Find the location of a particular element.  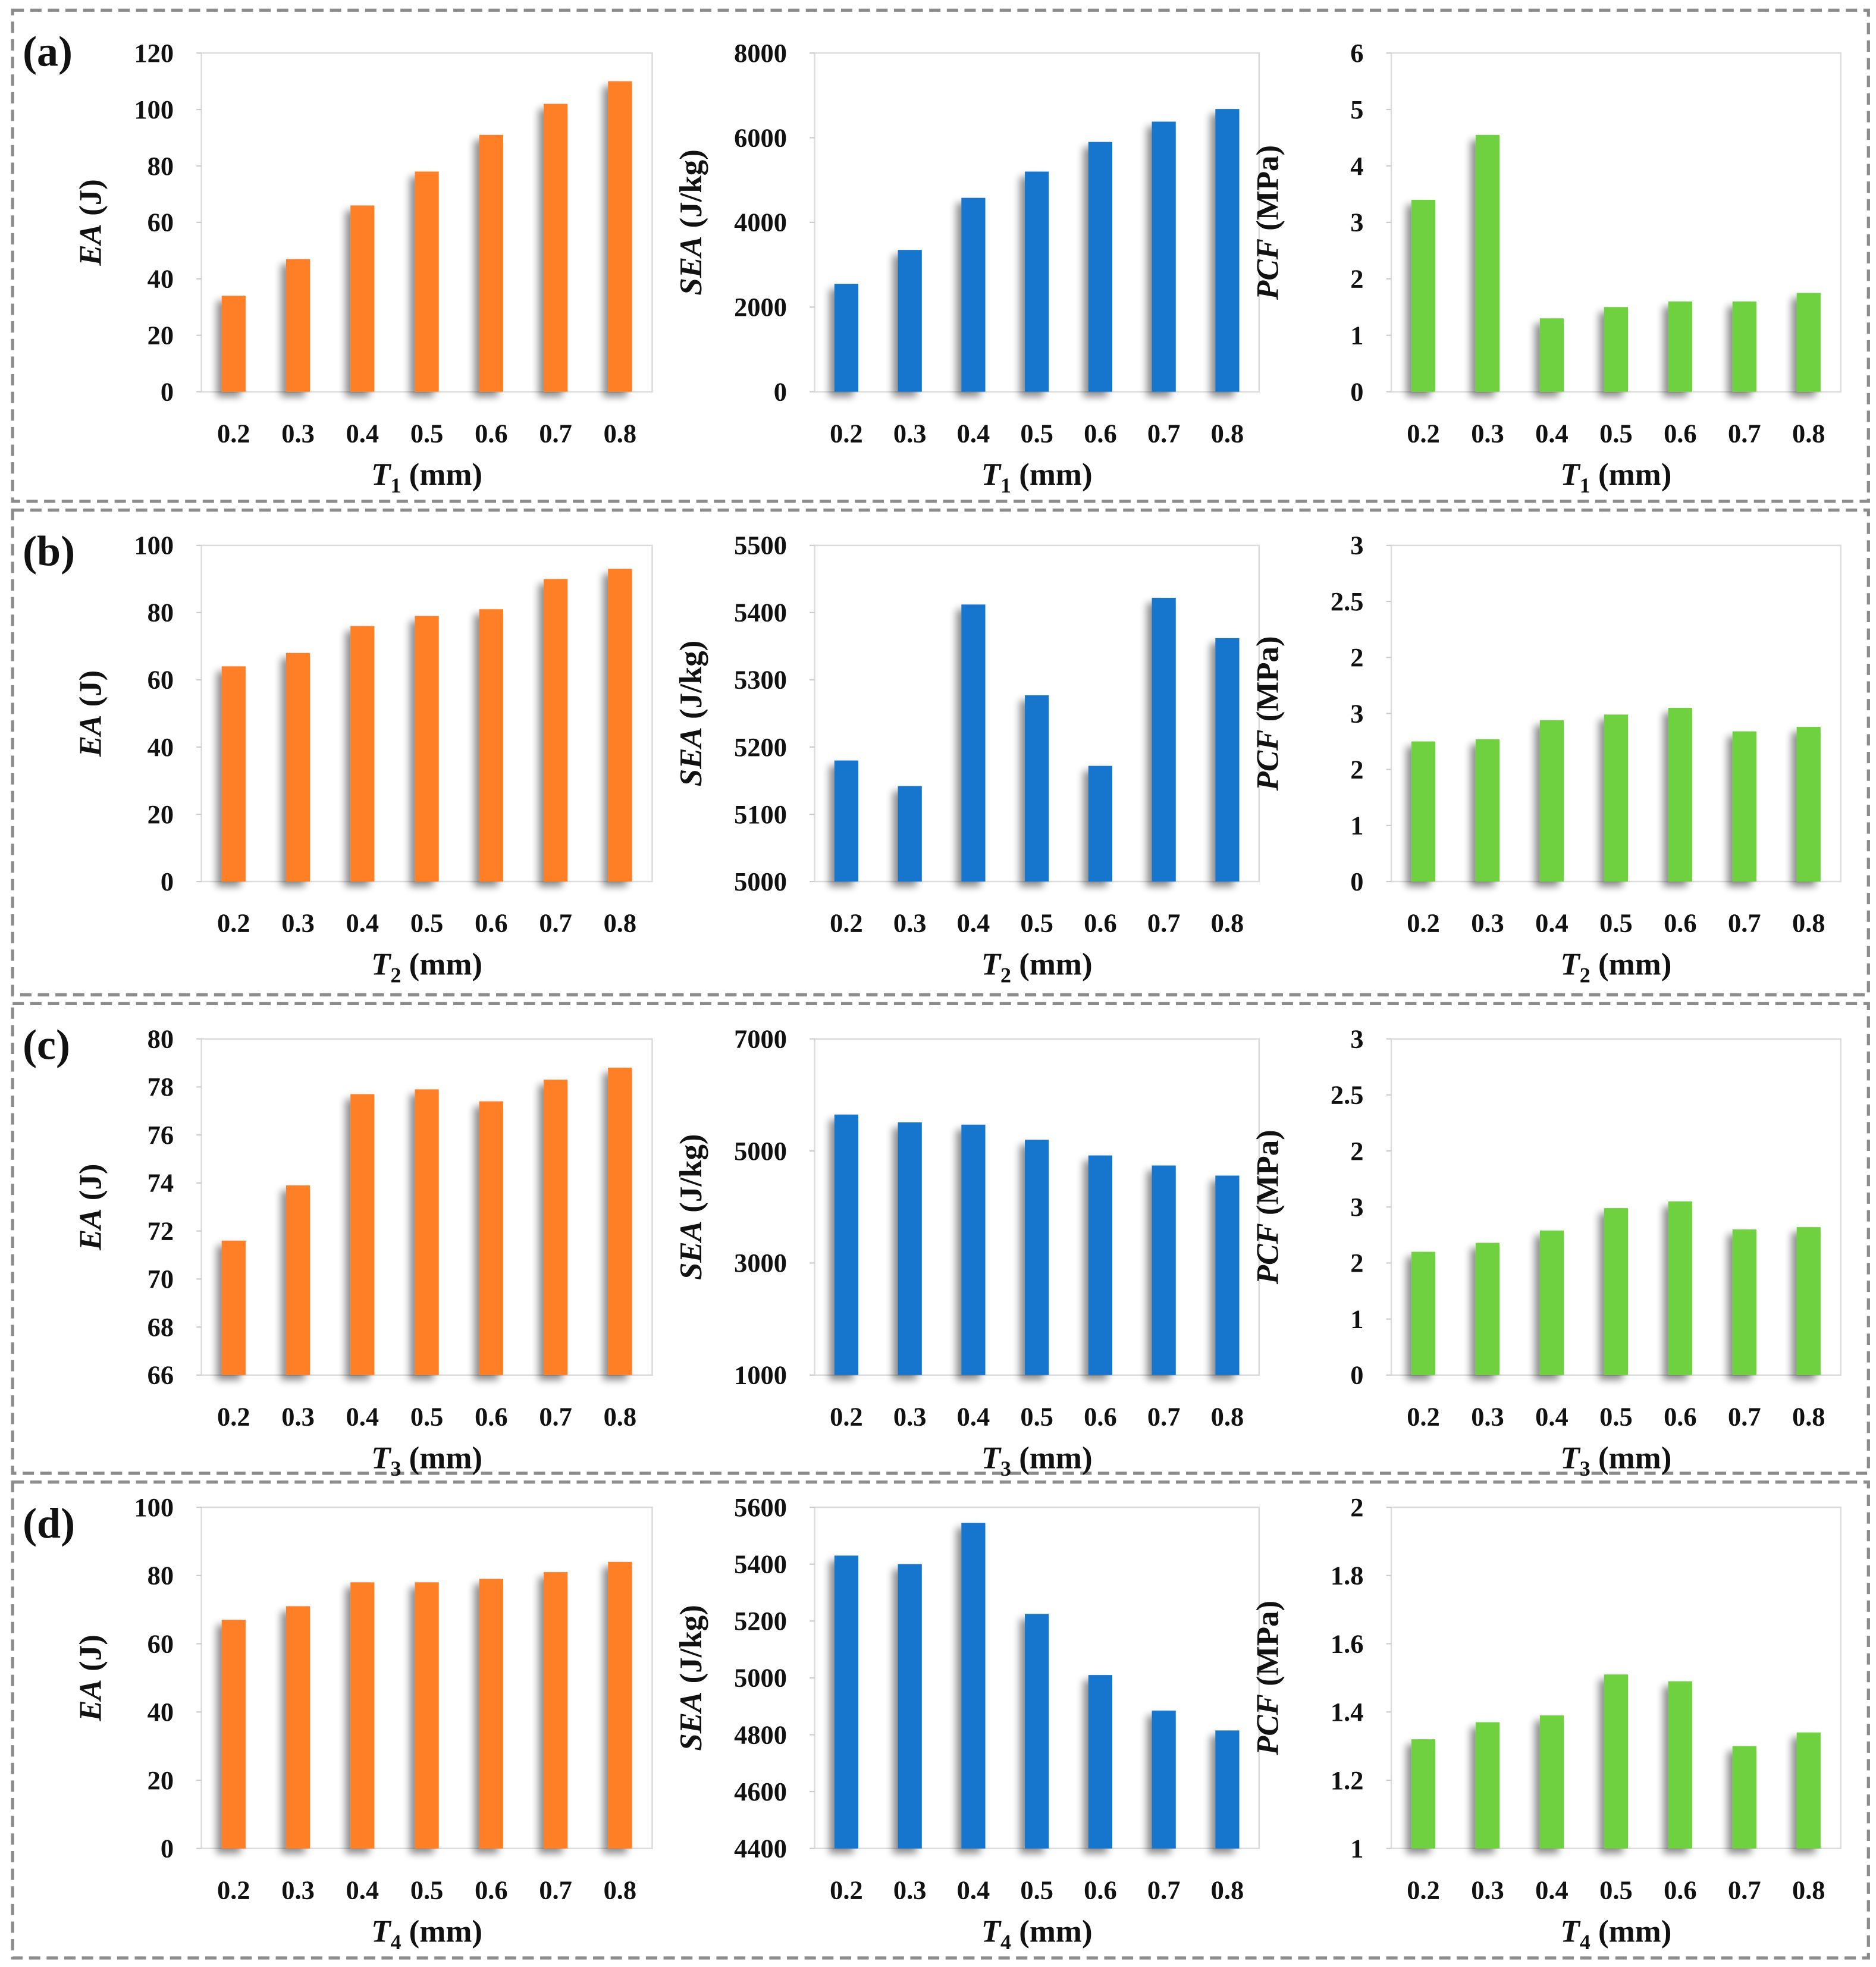

y-tick-label: 2.5 is located at coordinates (1348, 1095).